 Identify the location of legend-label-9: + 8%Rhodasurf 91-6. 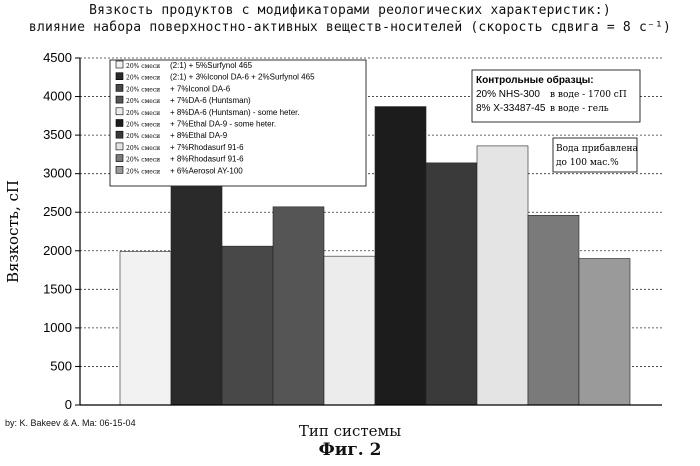
(207, 159).